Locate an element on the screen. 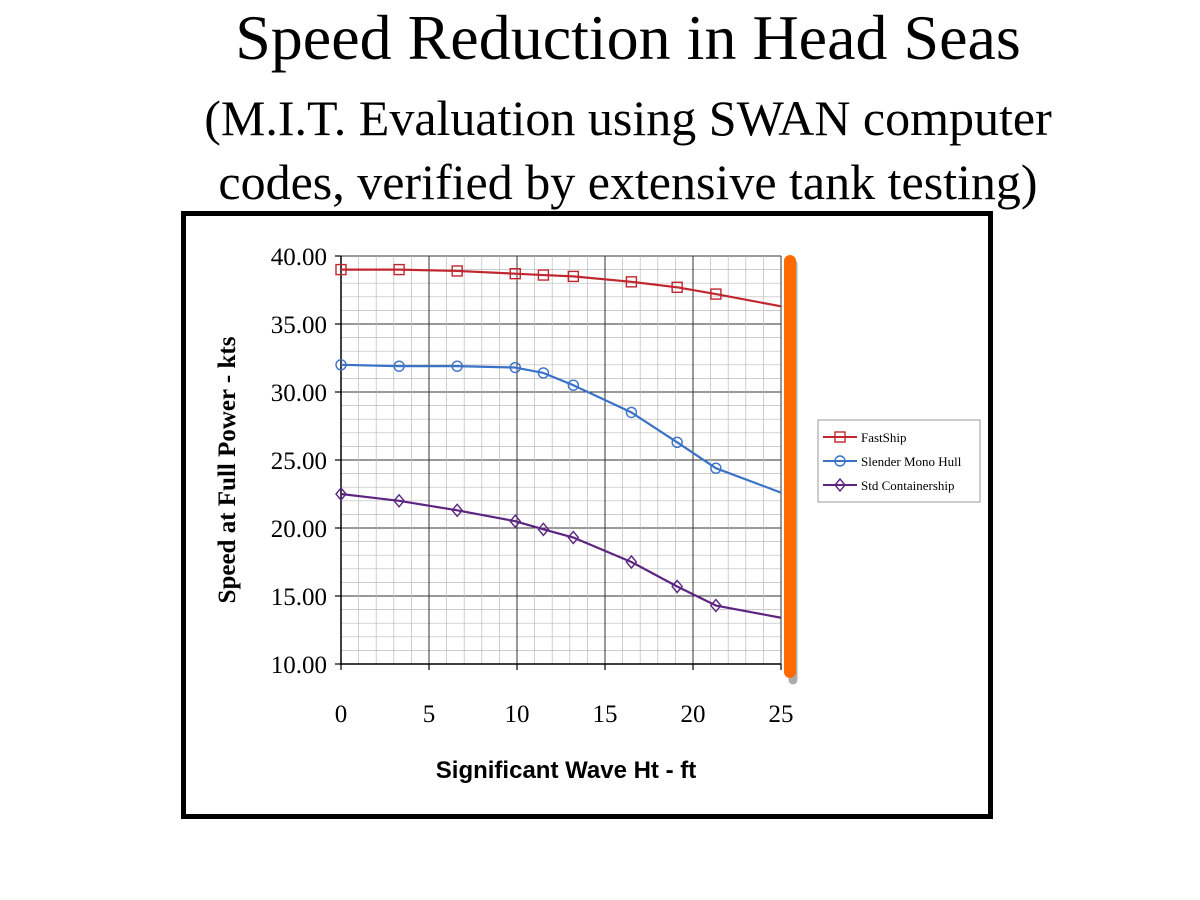 The width and height of the screenshot is (1200, 900). series-slender-mono-hull is located at coordinates (558, 426).